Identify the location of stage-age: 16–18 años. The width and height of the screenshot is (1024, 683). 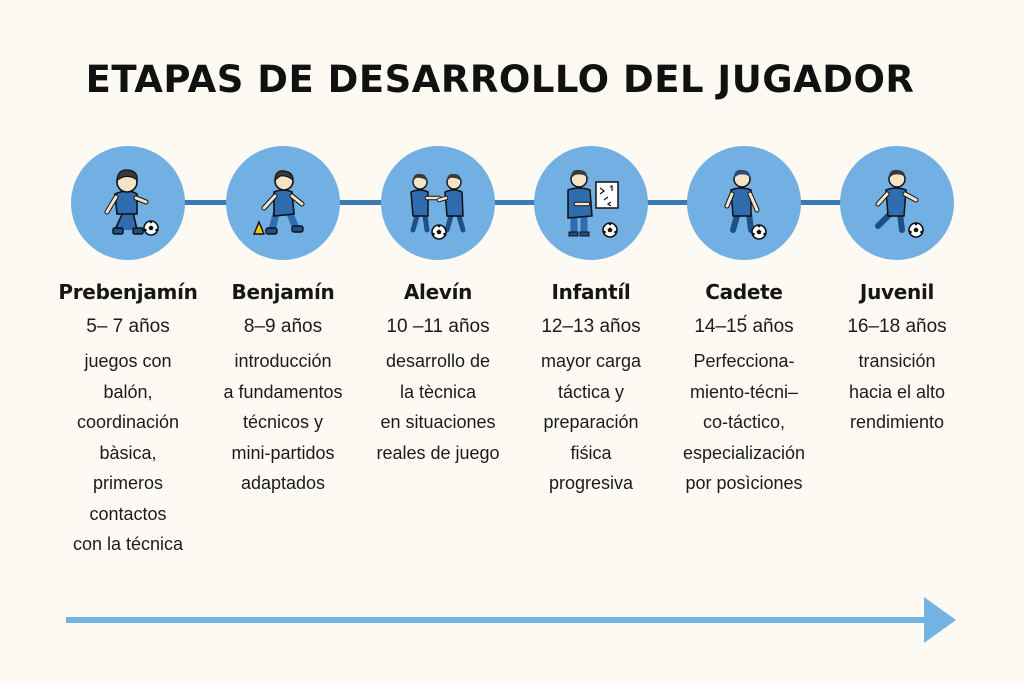
(897, 326).